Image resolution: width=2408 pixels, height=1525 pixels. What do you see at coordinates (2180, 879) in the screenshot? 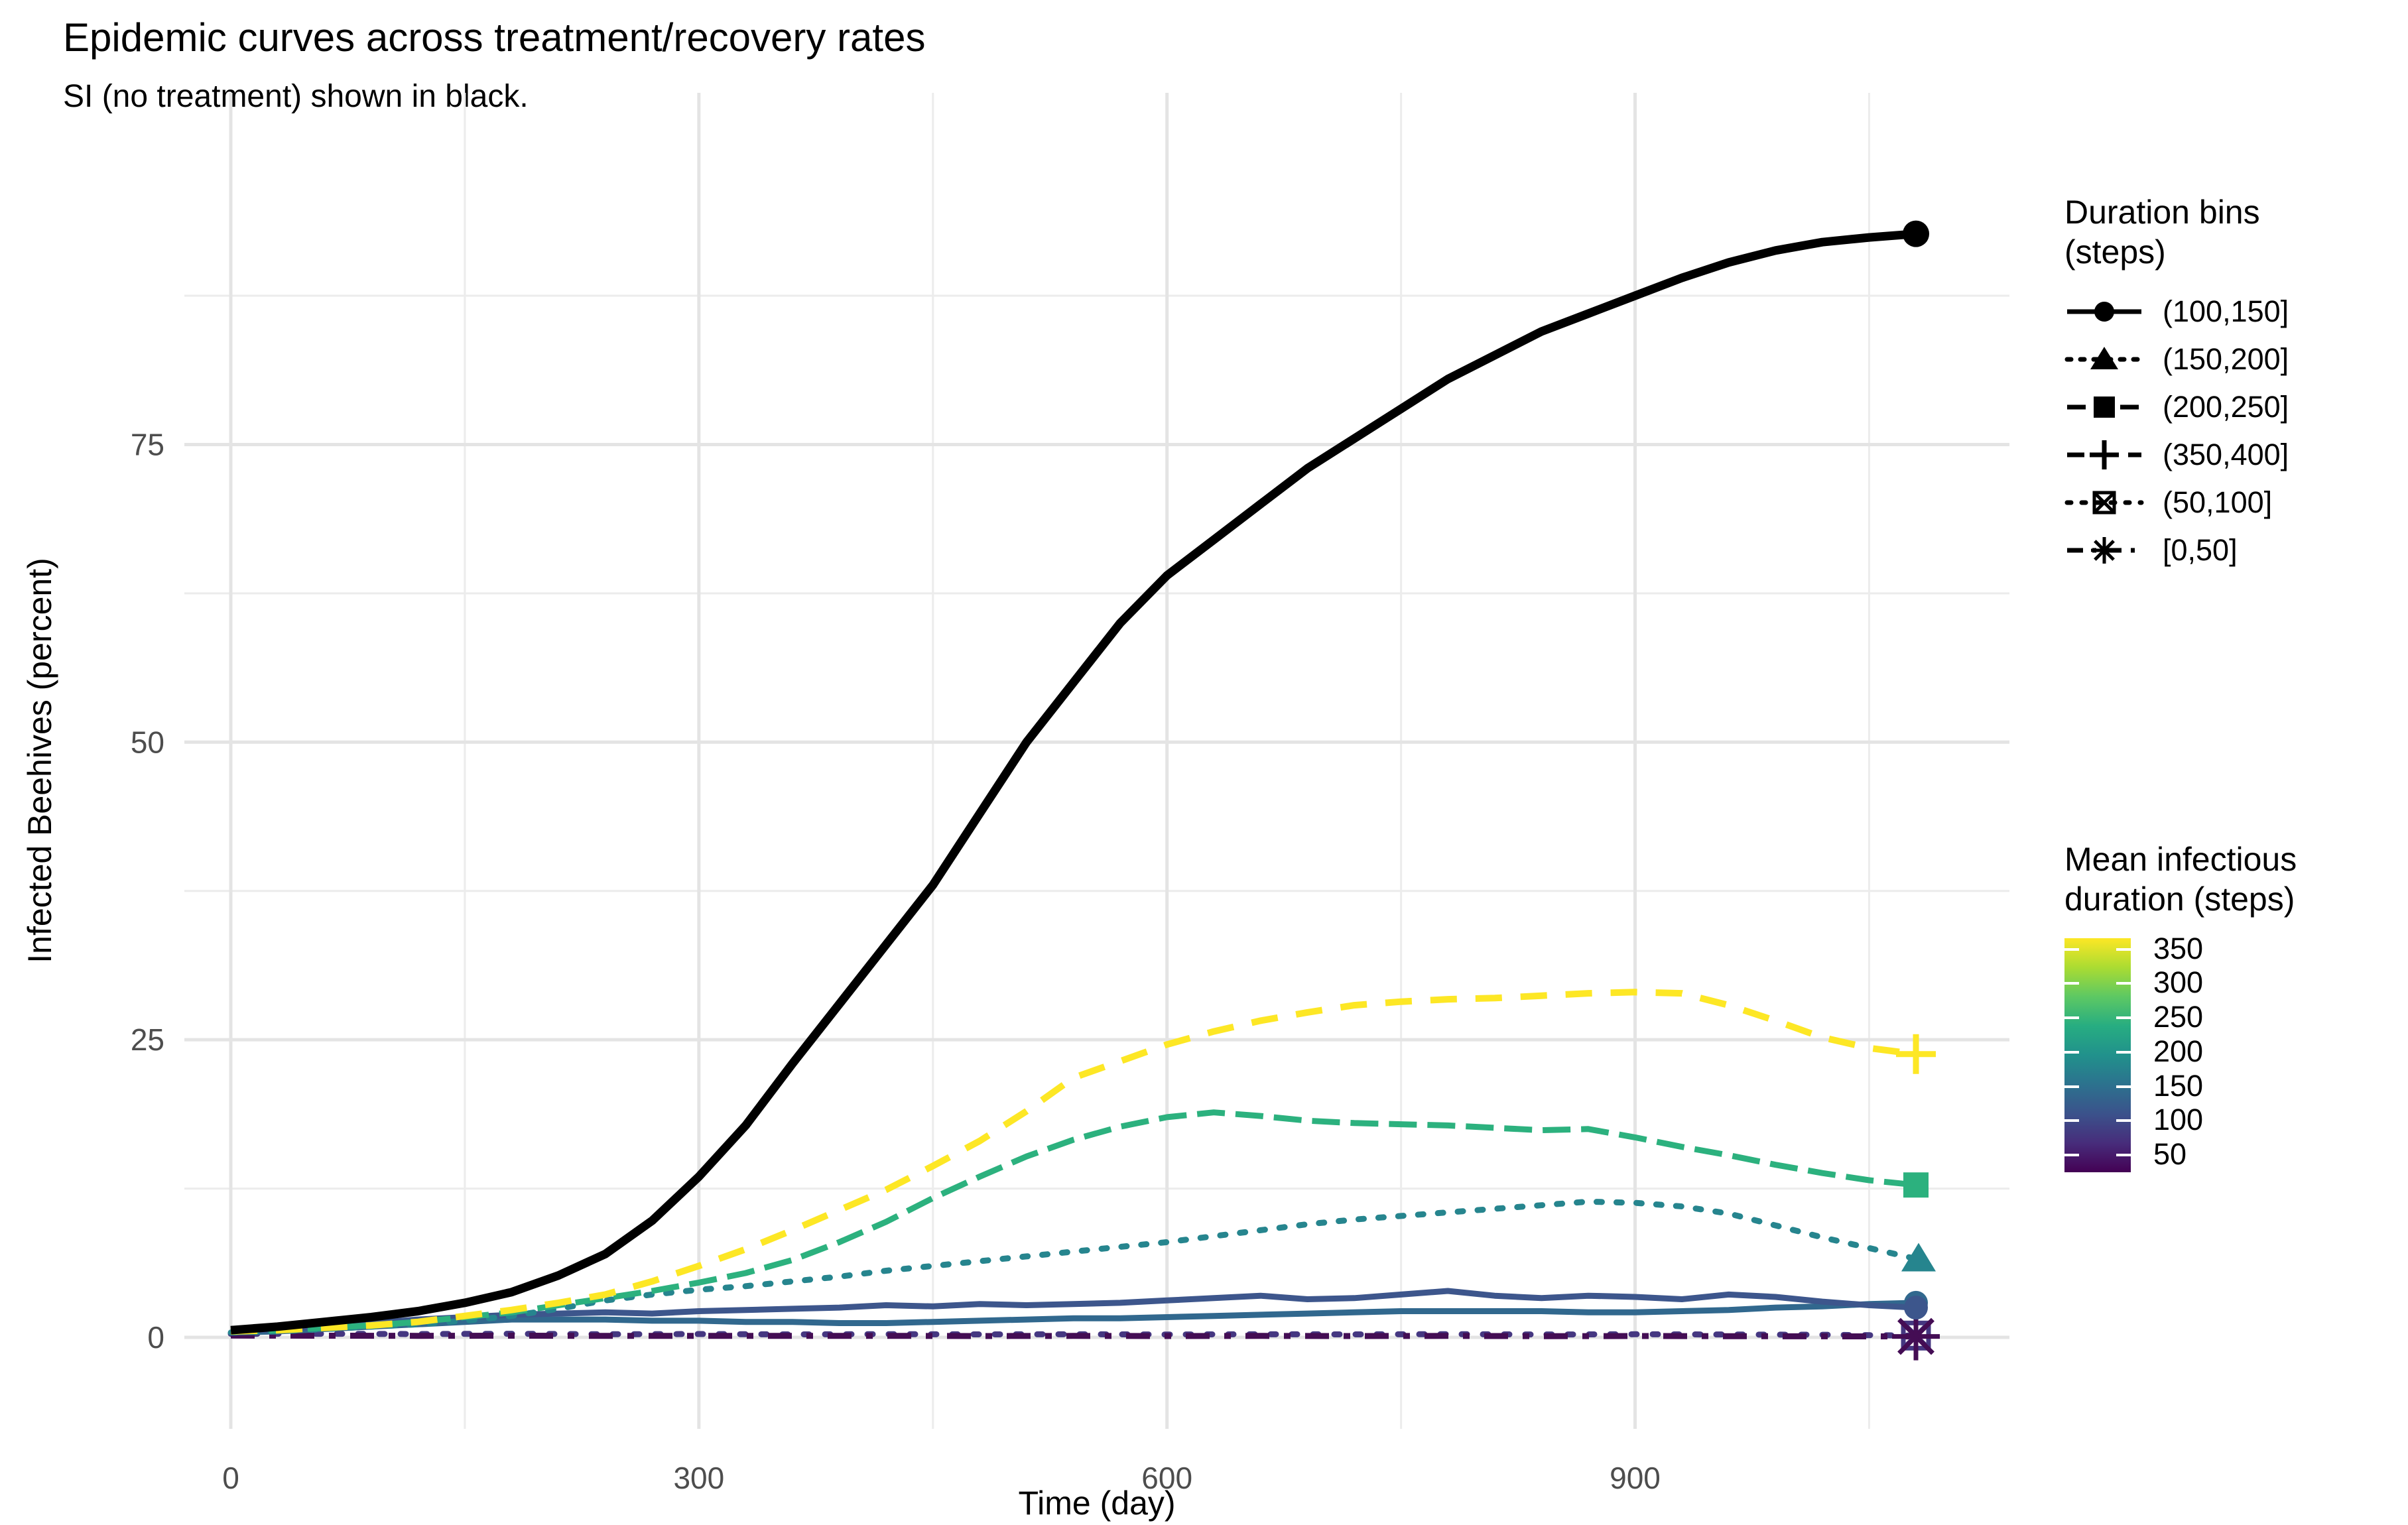
I see `color-legend-title: Mean infectious duration (steps)` at bounding box center [2180, 879].